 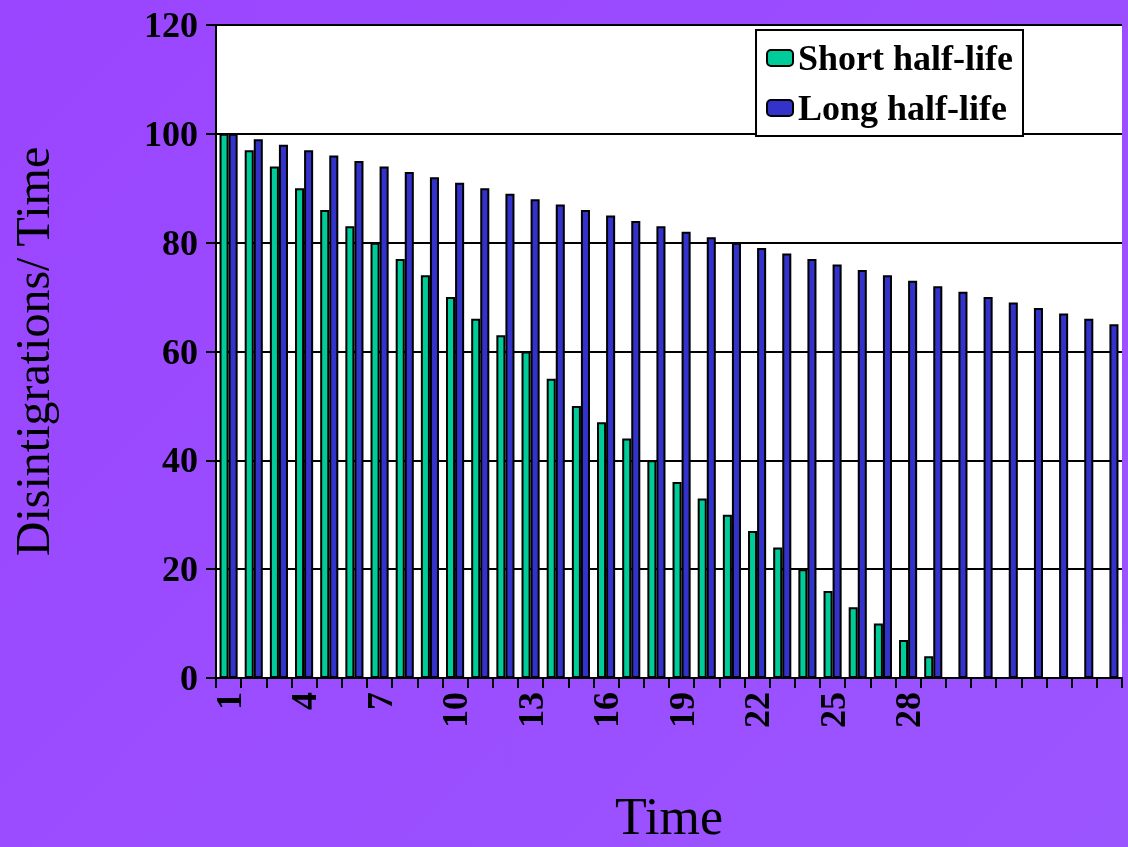 What do you see at coordinates (180, 569) in the screenshot?
I see `y-tick-label: 20` at bounding box center [180, 569].